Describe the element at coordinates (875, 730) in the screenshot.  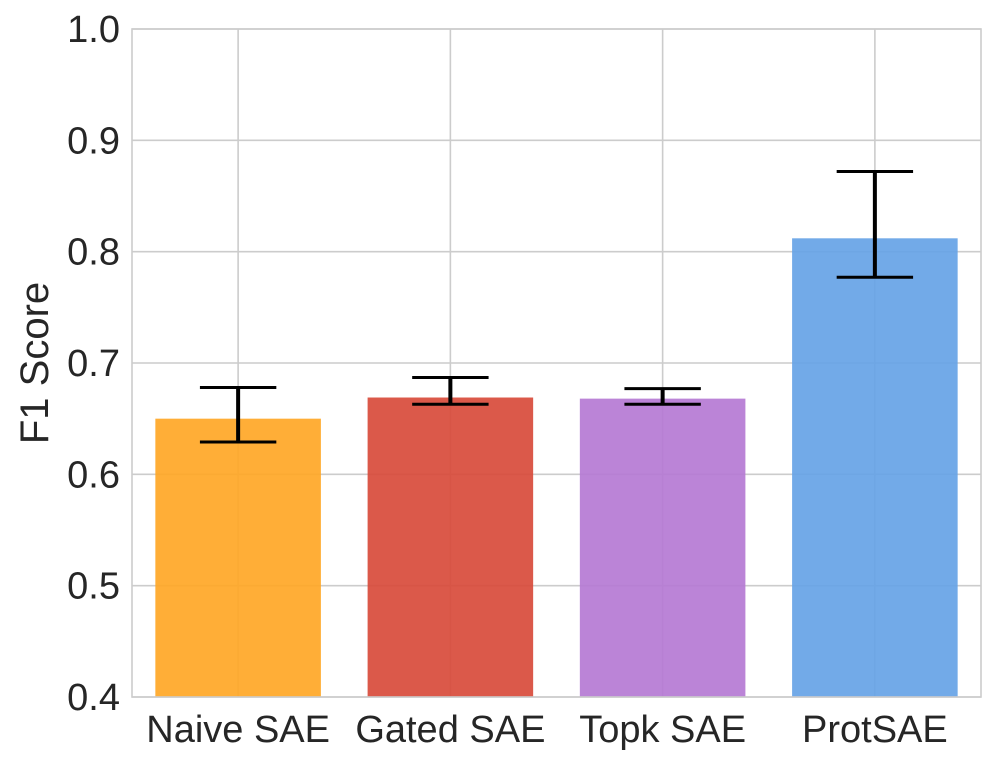
I see `x-tick-label: ProtSAE` at that location.